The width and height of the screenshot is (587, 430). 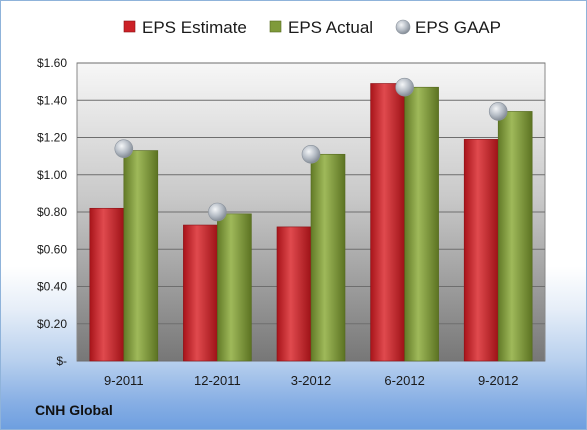 What do you see at coordinates (124, 380) in the screenshot?
I see `x-category-label: 9-2011` at bounding box center [124, 380].